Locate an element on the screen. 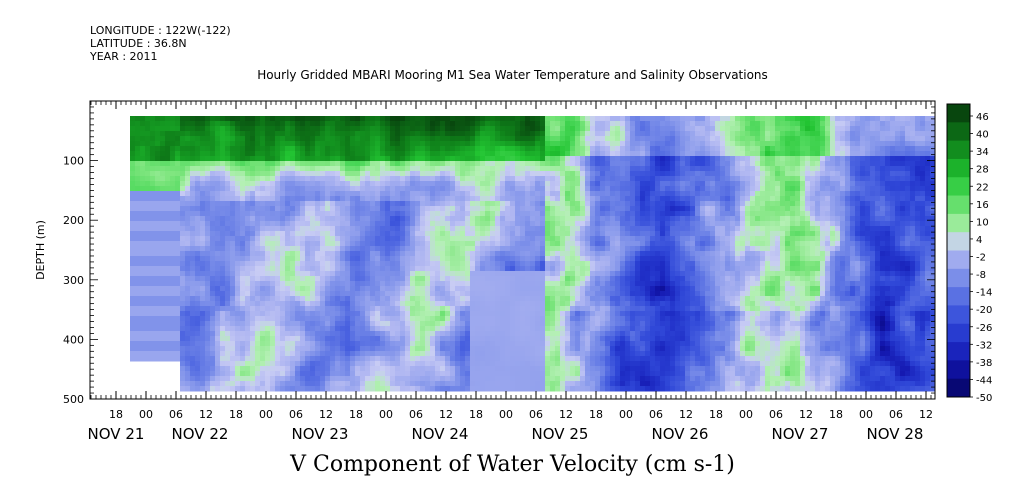 The image size is (1009, 504). variable-title: V Component of Water Velocity (cm s-1) is located at coordinates (512, 464).